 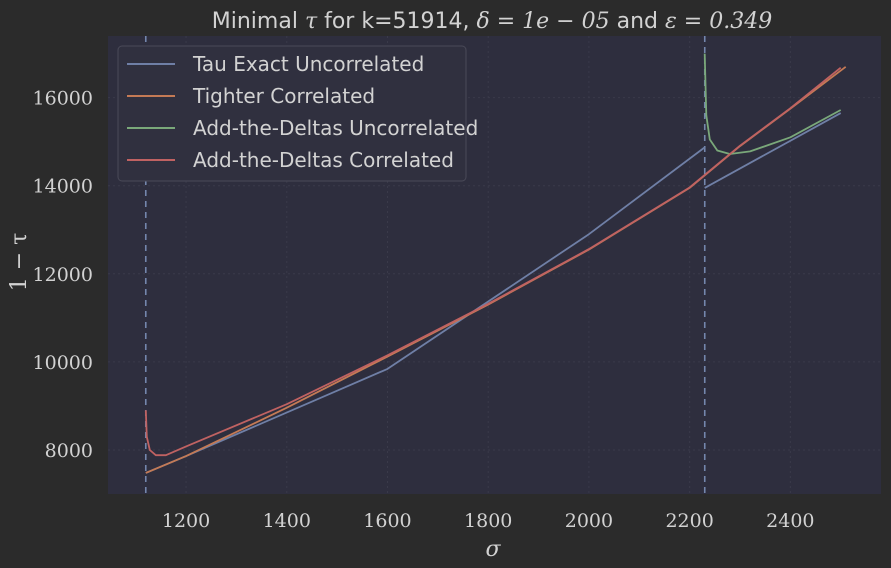 I want to click on legend-label: Tau Exact Uncorrelated, so click(x=308, y=64).